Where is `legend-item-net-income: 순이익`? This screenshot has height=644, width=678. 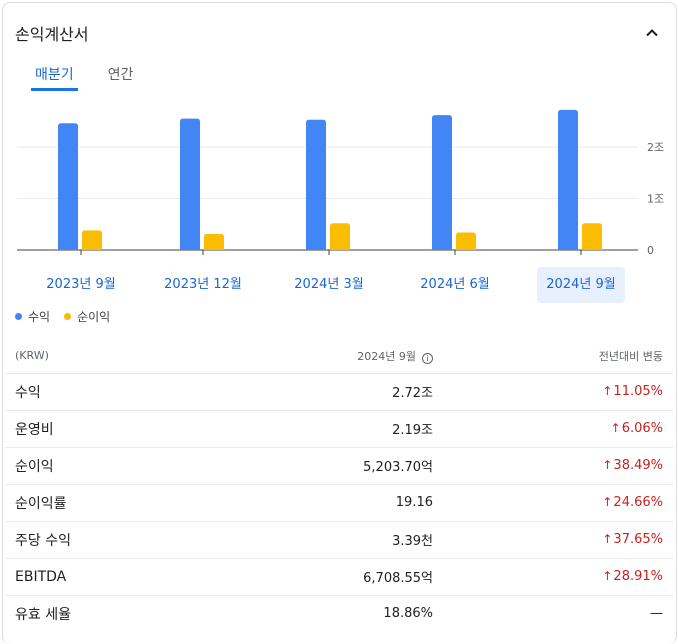 legend-item-net-income: 순이익 is located at coordinates (87, 316).